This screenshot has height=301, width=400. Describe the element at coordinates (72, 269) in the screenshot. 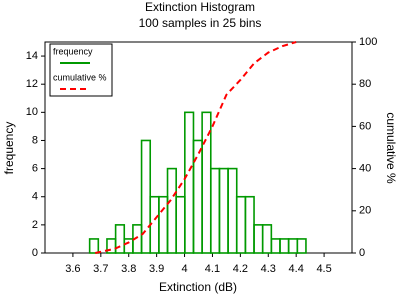

I see `x-tick-label: 3.6` at that location.